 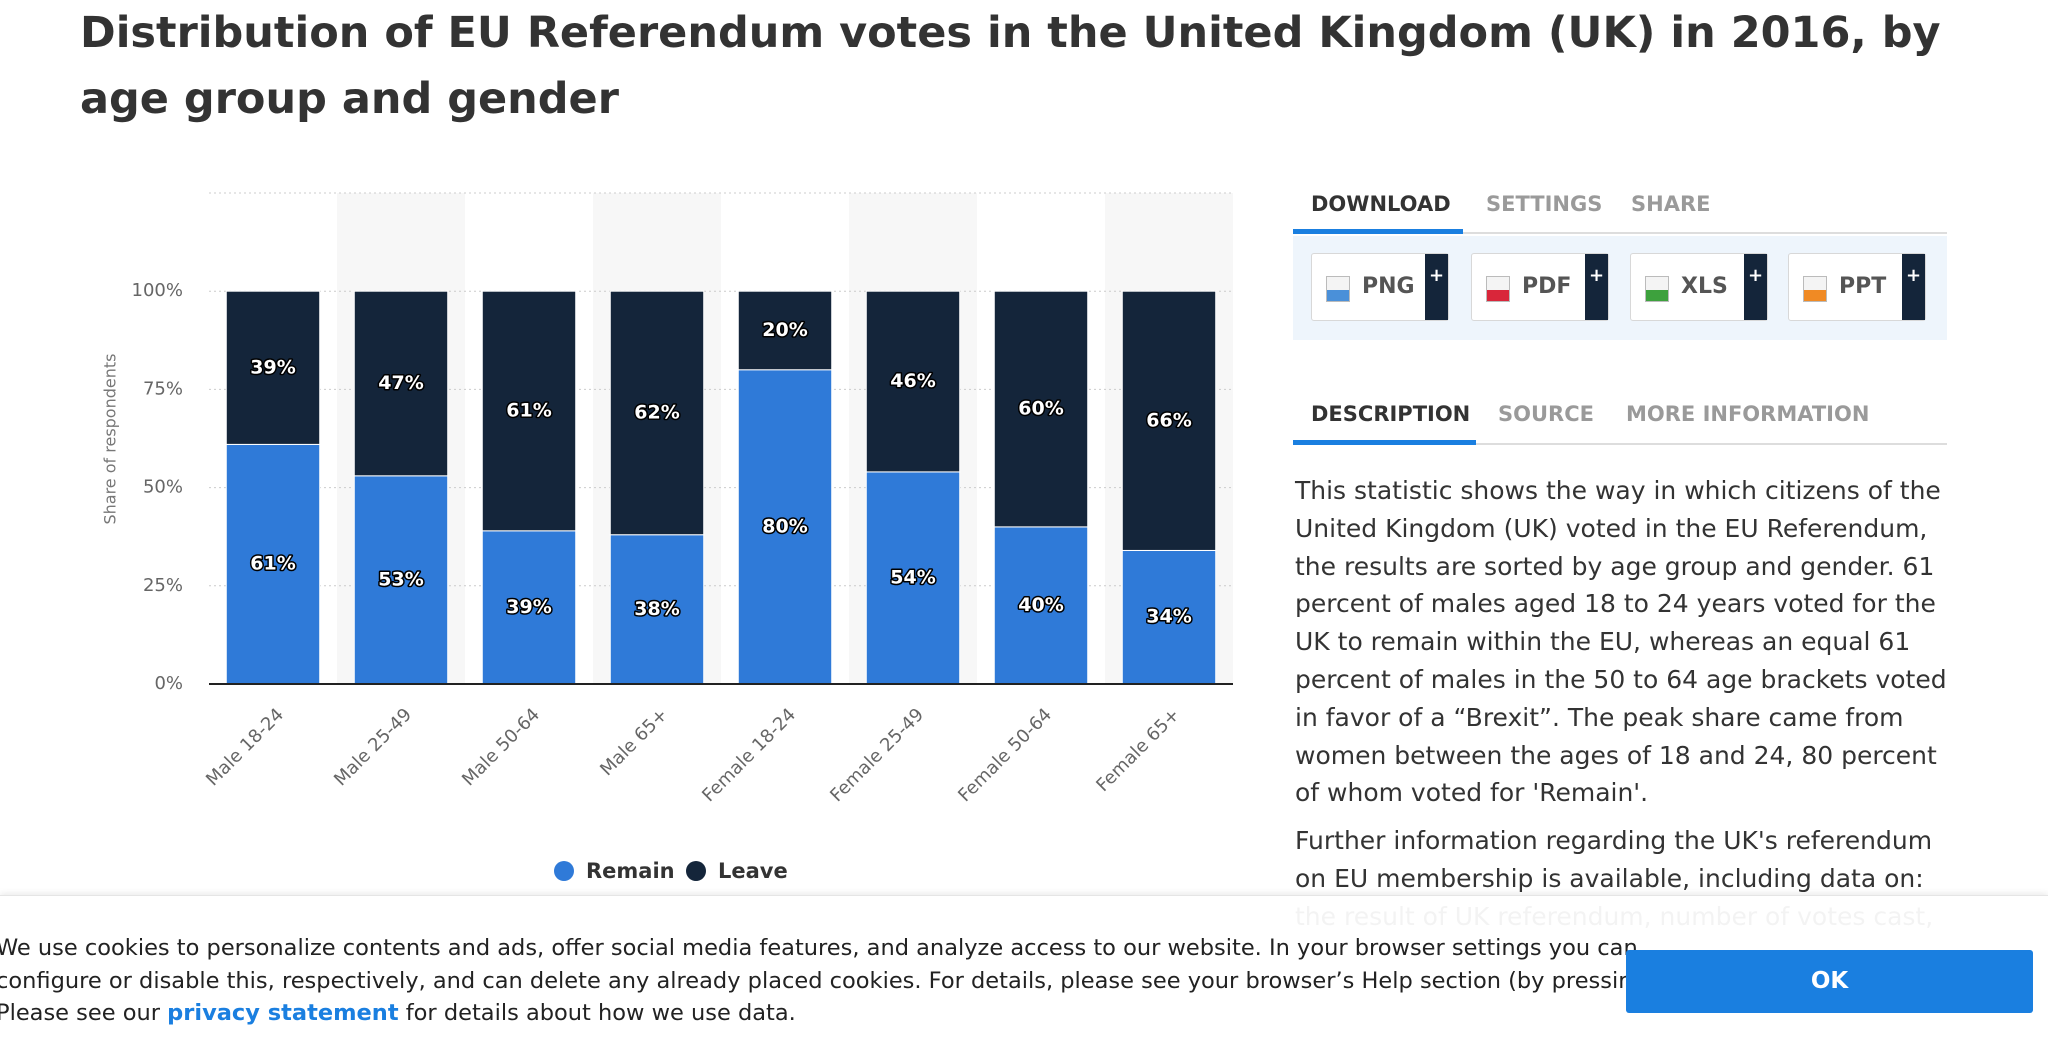 What do you see at coordinates (1381, 204) in the screenshot?
I see `download-tab: DOWNLOAD` at bounding box center [1381, 204].